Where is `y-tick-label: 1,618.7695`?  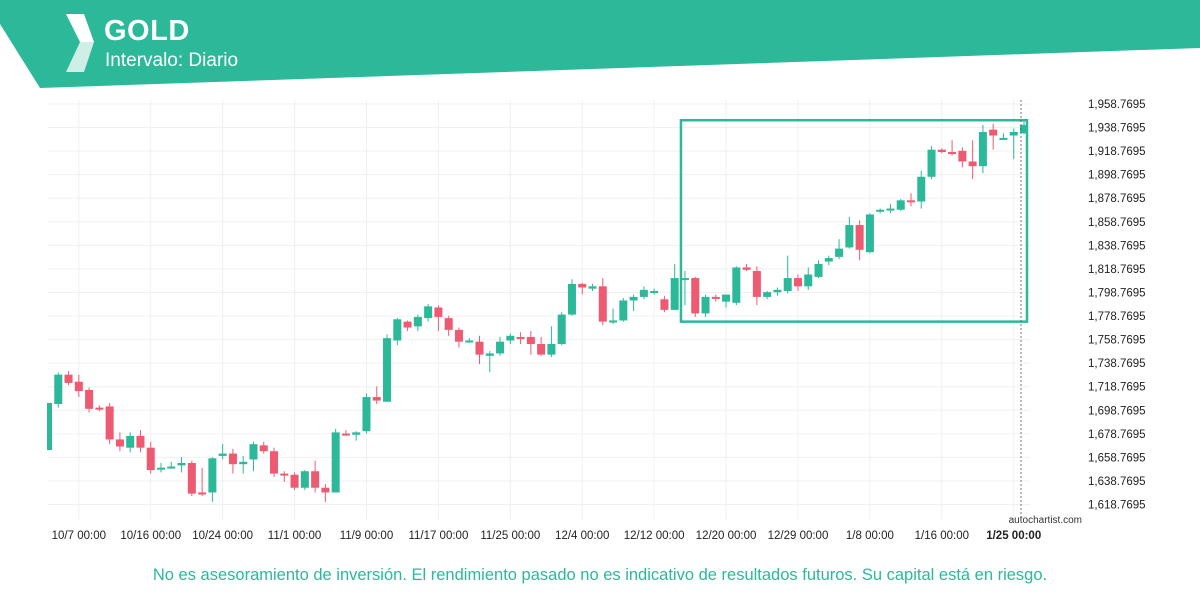 y-tick-label: 1,618.7695 is located at coordinates (1117, 506).